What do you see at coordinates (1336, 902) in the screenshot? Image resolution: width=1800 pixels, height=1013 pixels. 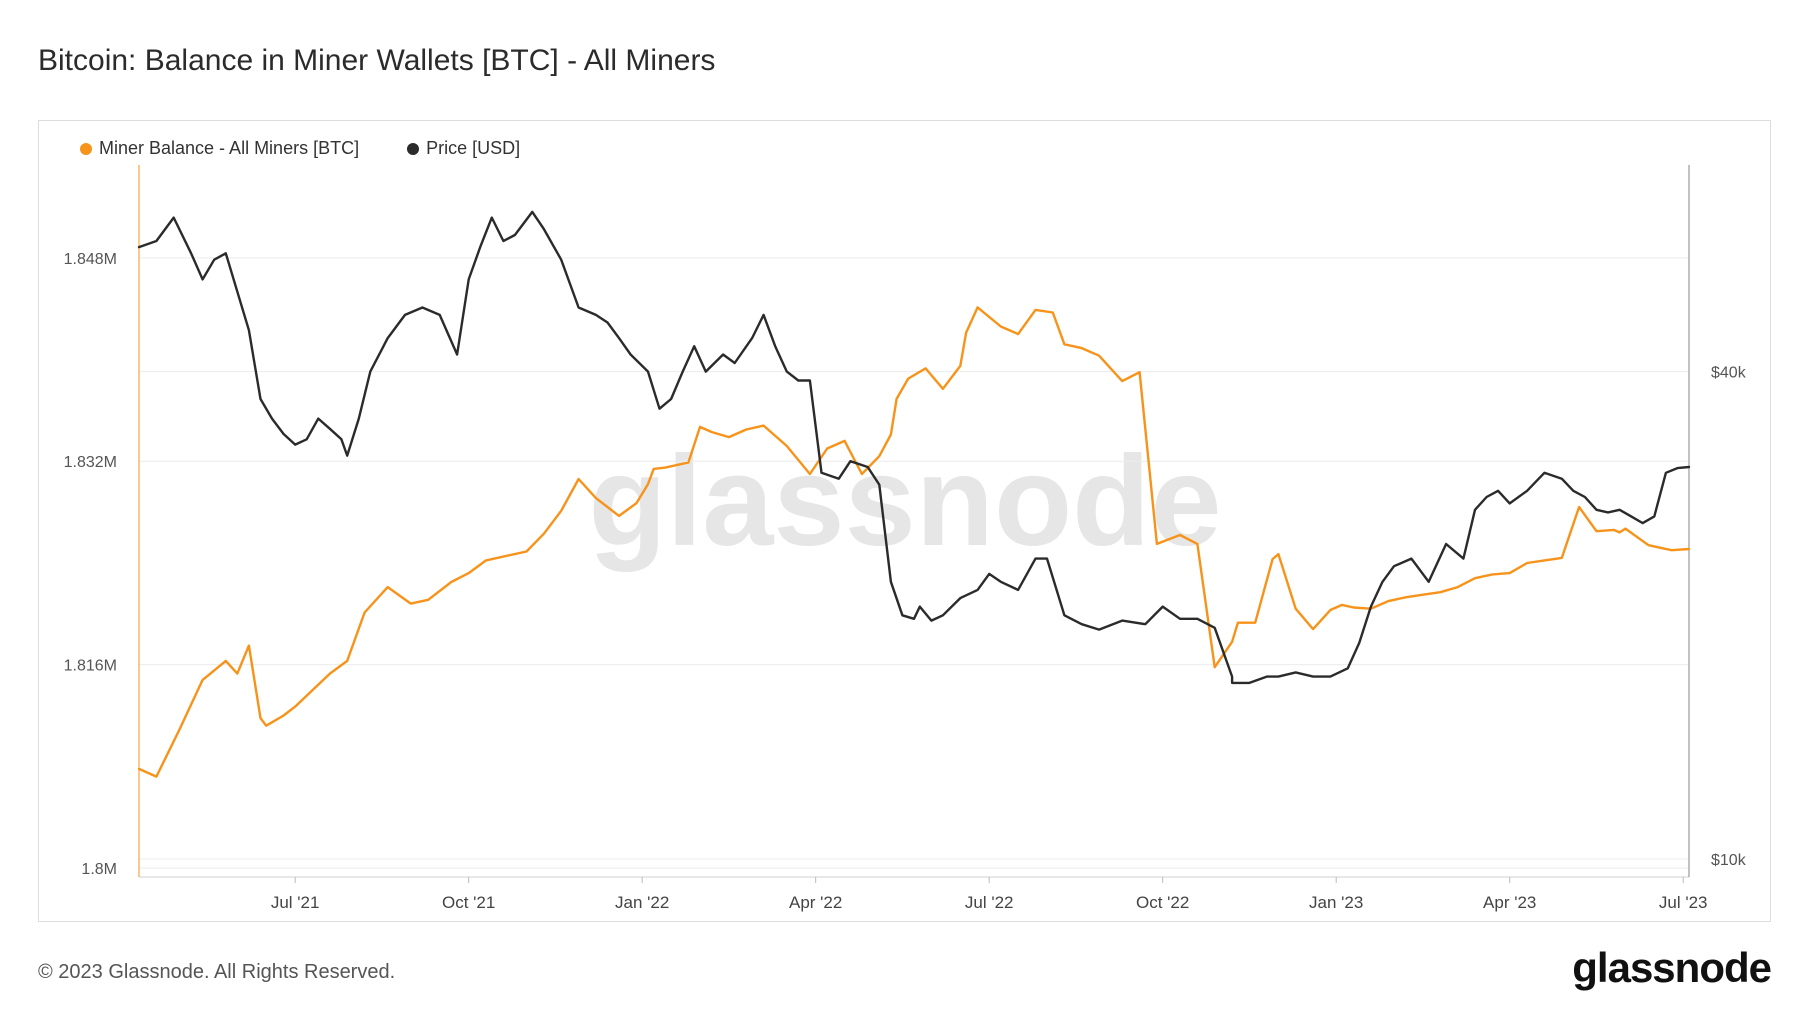 I see `x-tick-label: Jan '23` at bounding box center [1336, 902].